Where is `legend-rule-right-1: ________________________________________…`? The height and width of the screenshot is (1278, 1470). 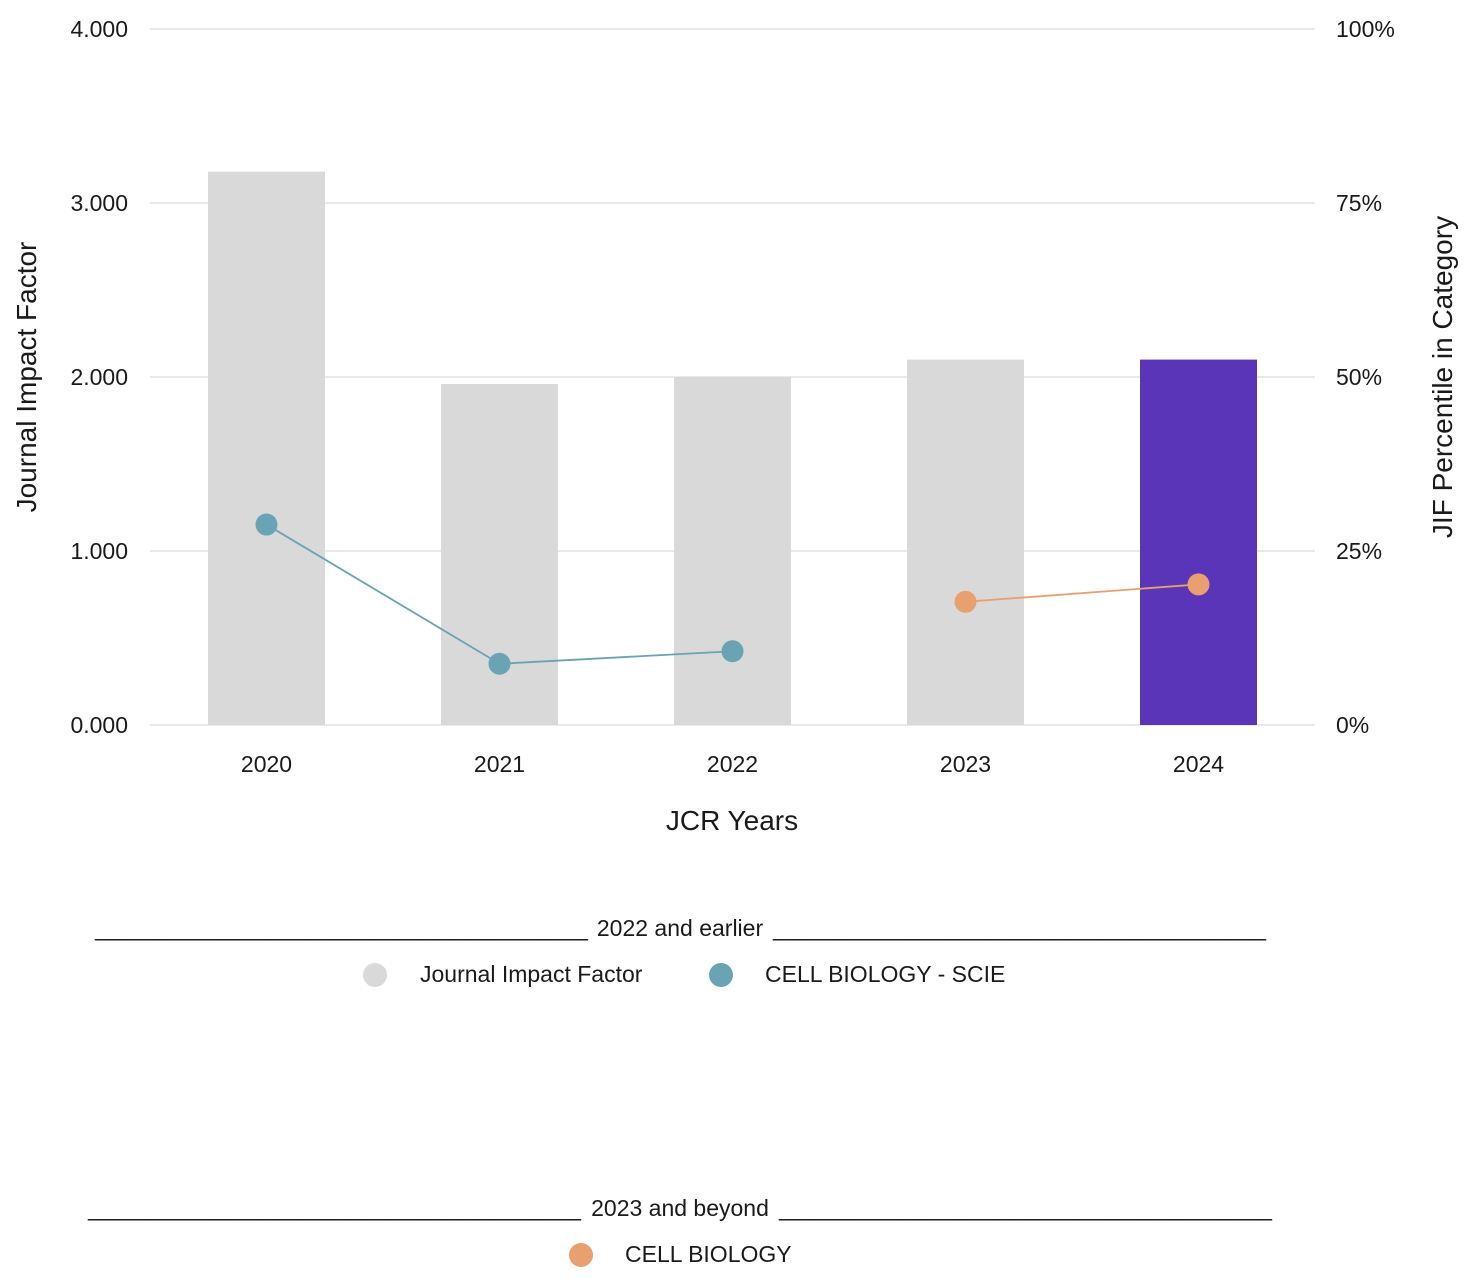 legend-rule-right-1: ________________________________________… is located at coordinates (1019, 928).